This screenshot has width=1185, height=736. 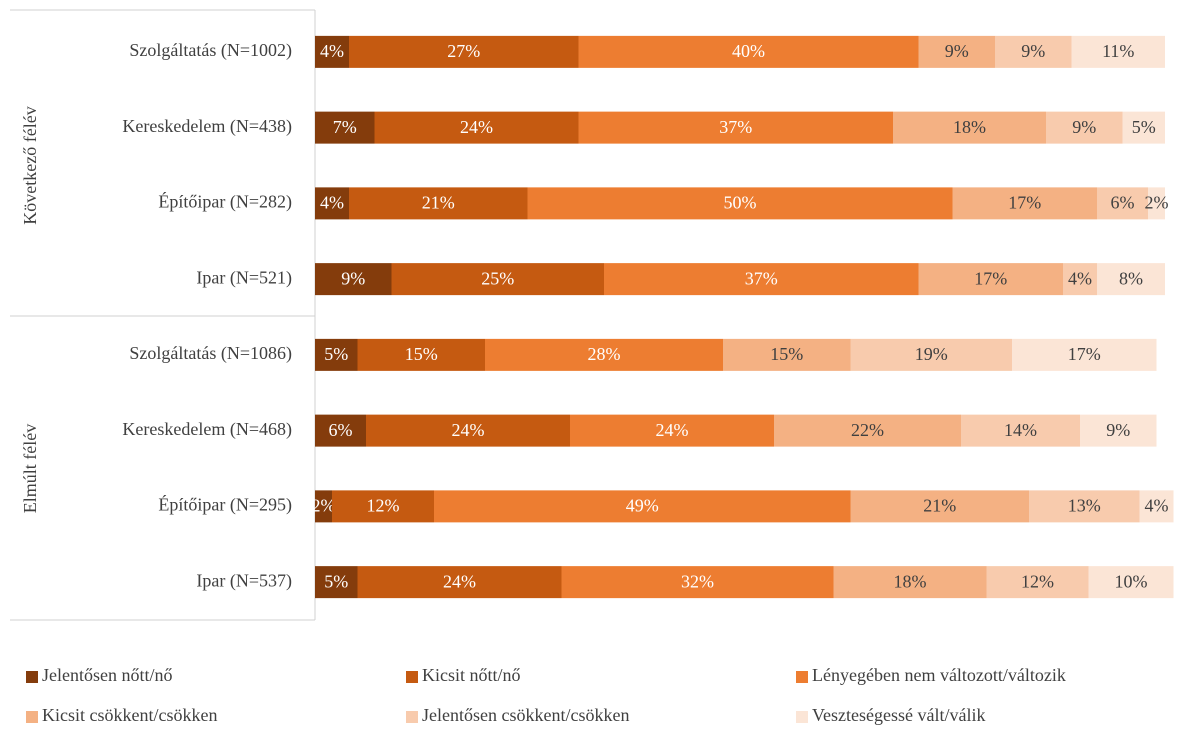 I want to click on y-tick-label: Kereskedelem (N=468), so click(x=207, y=429).